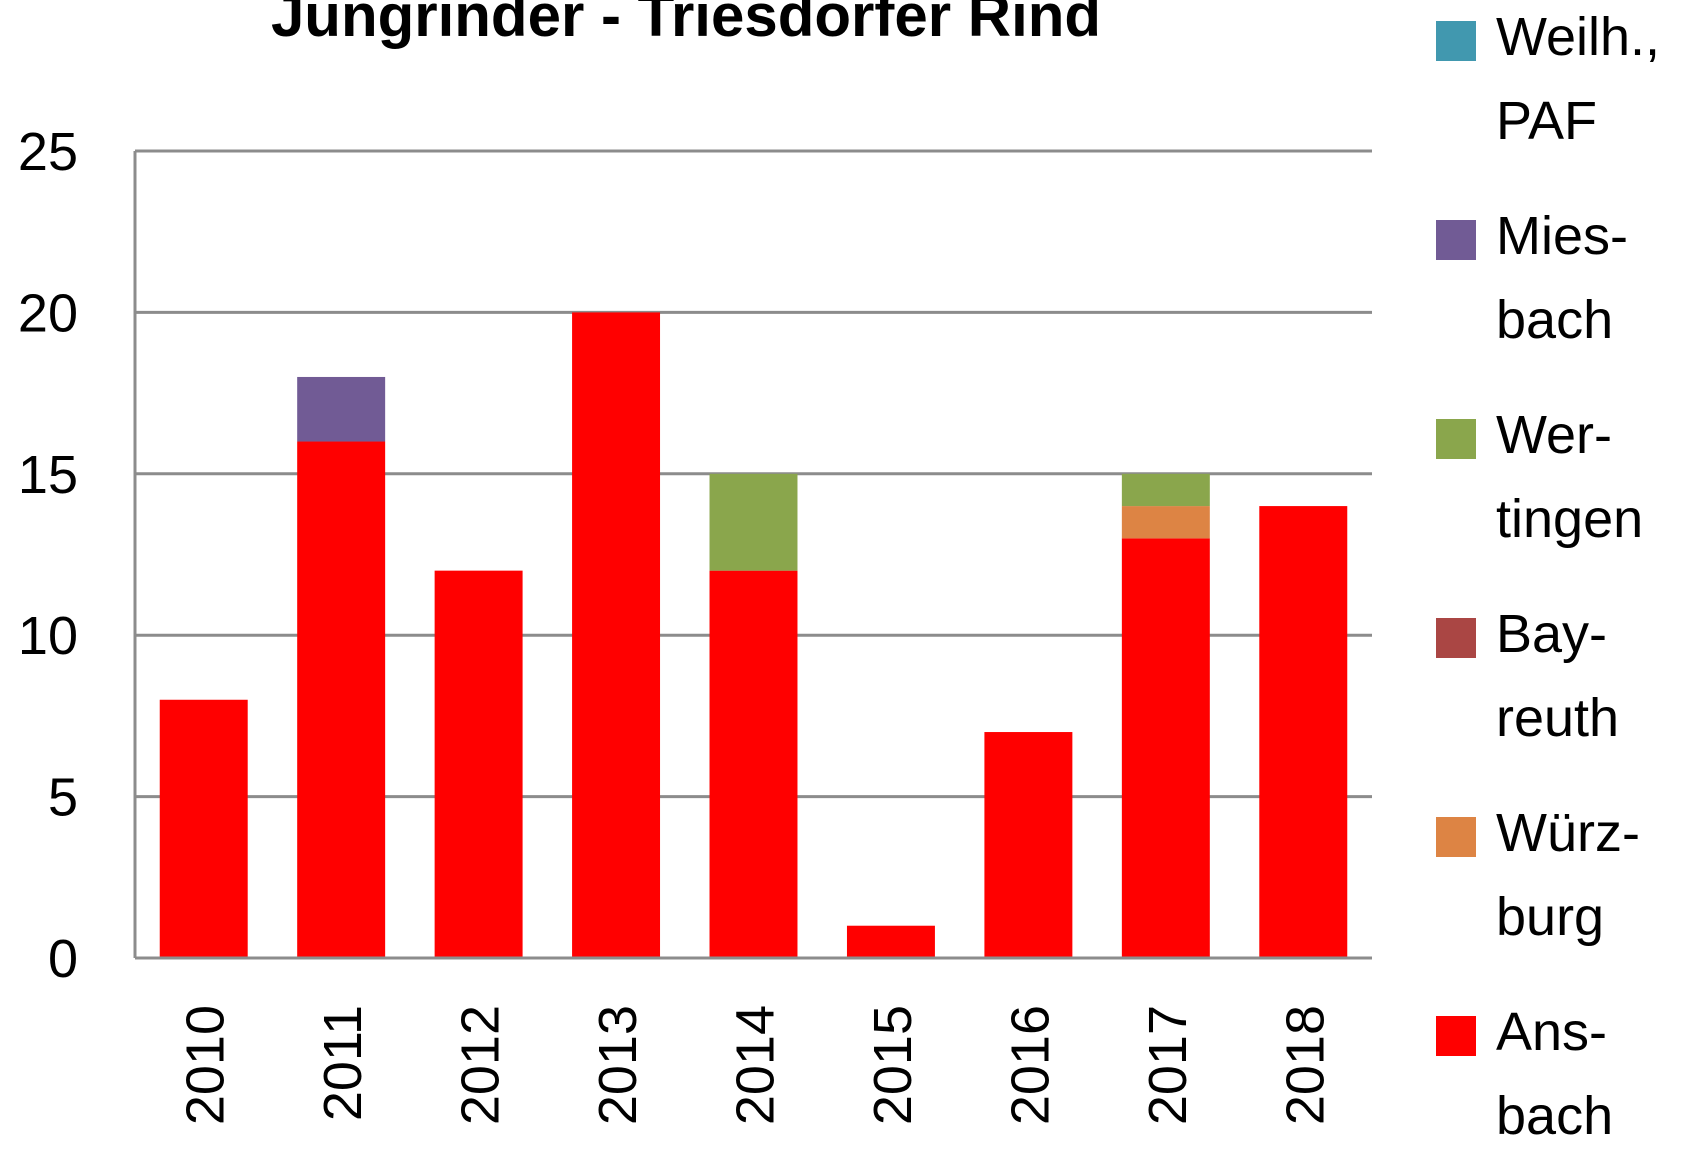  What do you see at coordinates (618, 1065) in the screenshot?
I see `x-tick-label: 2013` at bounding box center [618, 1065].